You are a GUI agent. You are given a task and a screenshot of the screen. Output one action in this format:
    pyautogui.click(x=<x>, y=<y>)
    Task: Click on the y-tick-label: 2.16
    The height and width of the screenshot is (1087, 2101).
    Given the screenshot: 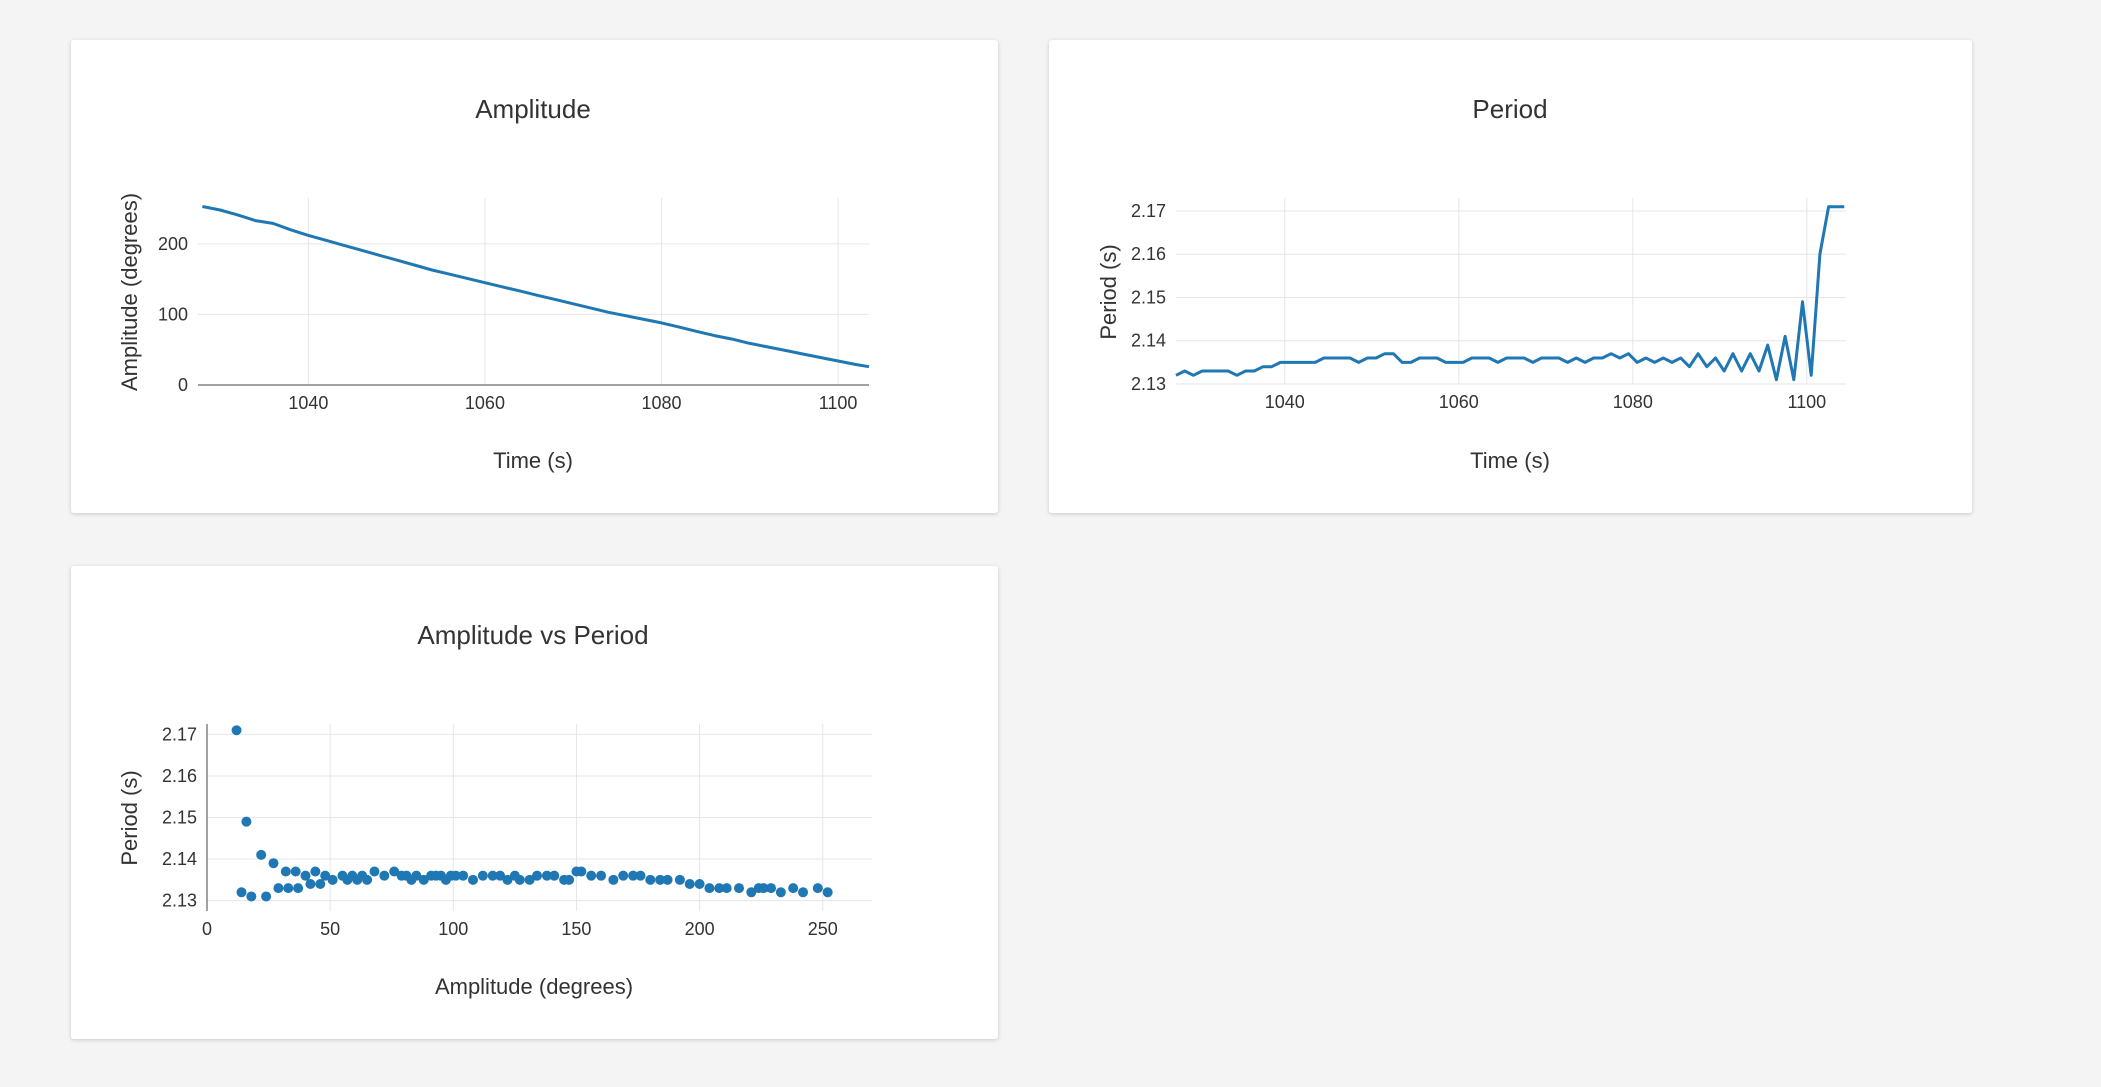 What is the action you would take?
    pyautogui.click(x=179, y=776)
    